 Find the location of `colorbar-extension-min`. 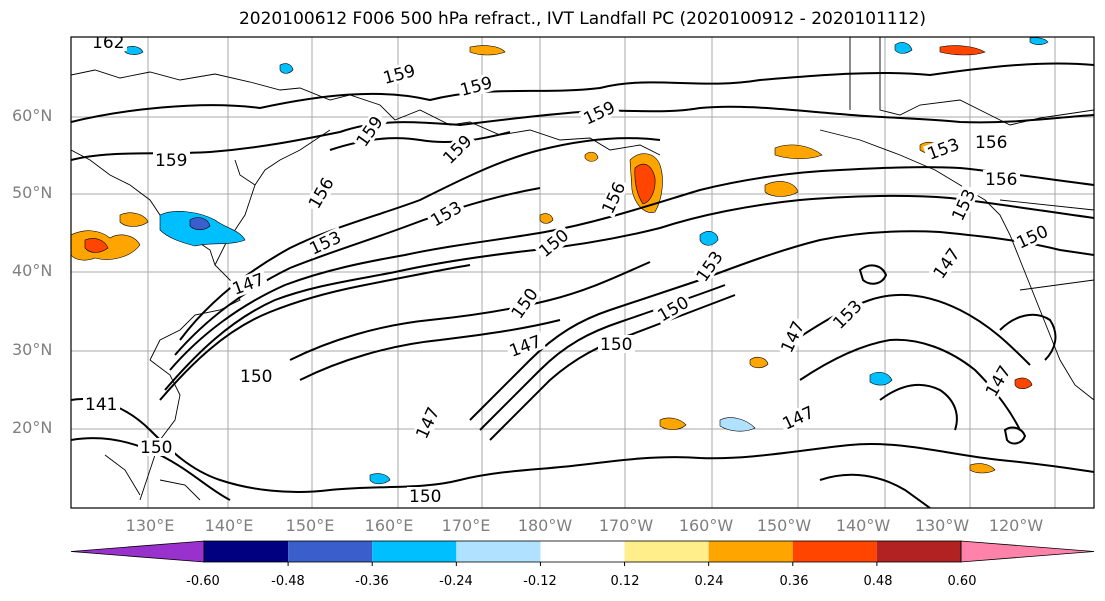

colorbar-extension-min is located at coordinates (137, 551).